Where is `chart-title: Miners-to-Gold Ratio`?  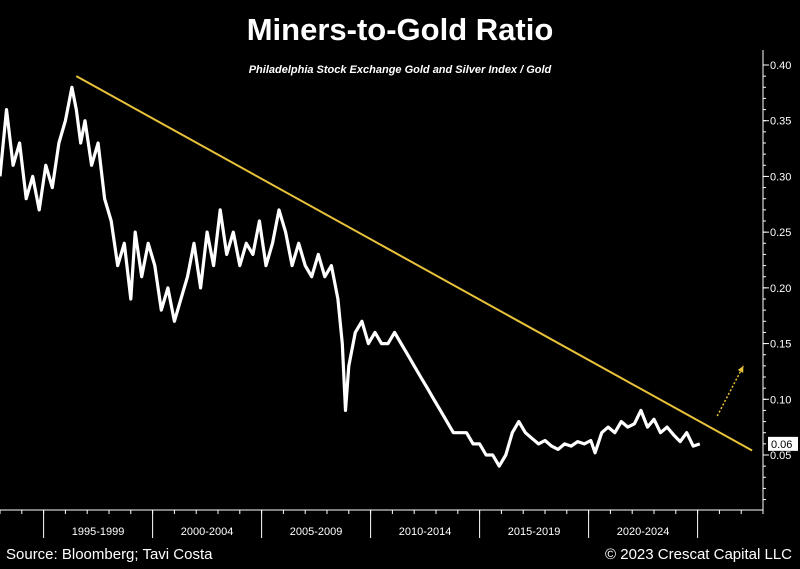
chart-title: Miners-to-Gold Ratio is located at coordinates (400, 29).